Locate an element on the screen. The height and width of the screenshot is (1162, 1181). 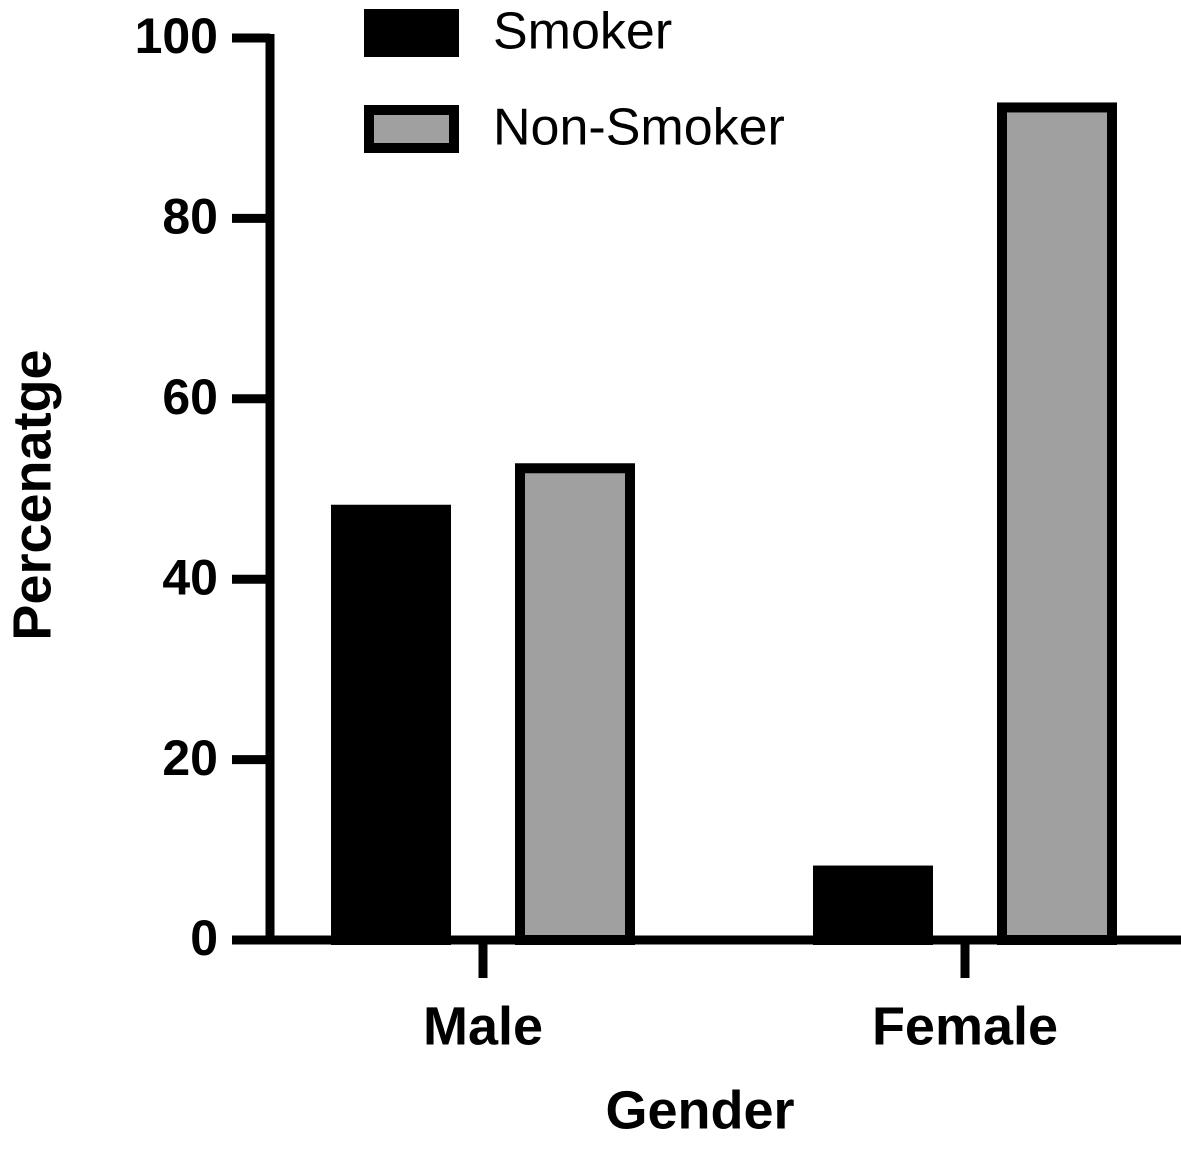
y-tick-label: 100 is located at coordinates (176, 36).